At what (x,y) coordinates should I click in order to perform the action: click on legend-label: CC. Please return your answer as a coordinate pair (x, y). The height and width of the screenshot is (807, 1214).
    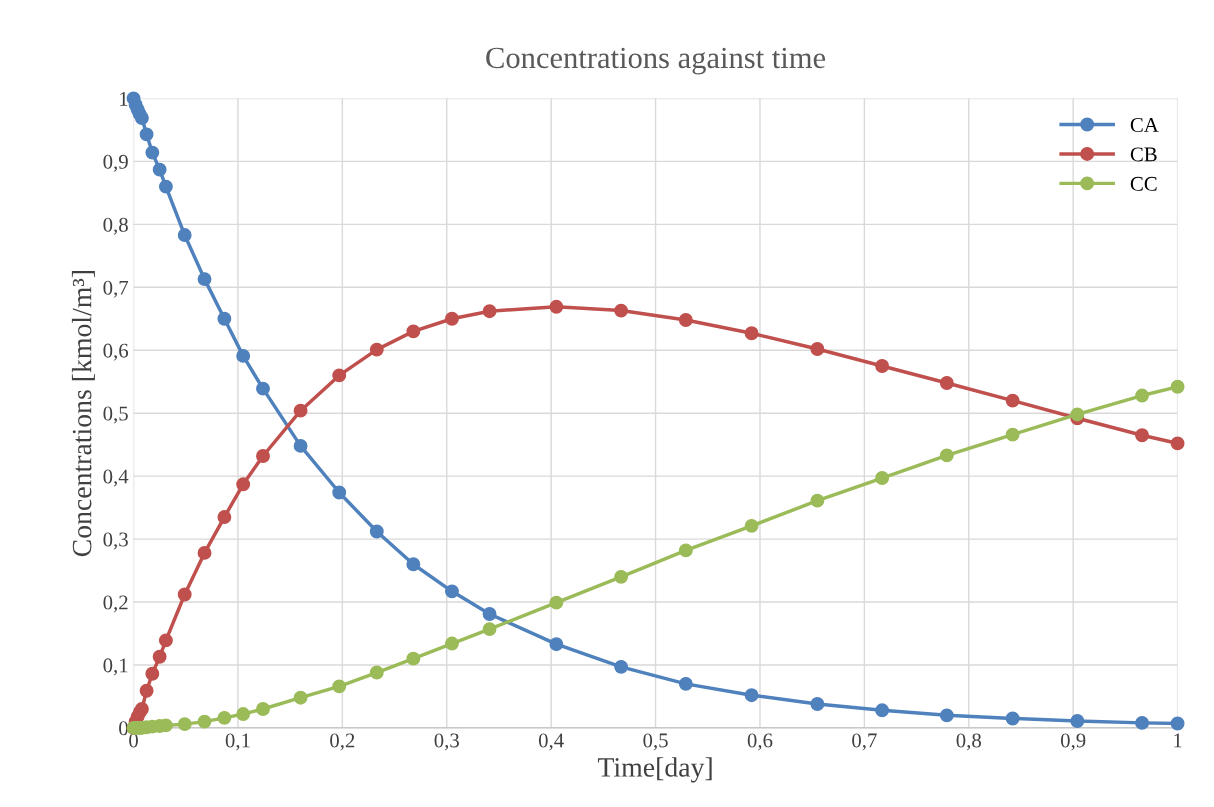
    Looking at the image, I should click on (1143, 183).